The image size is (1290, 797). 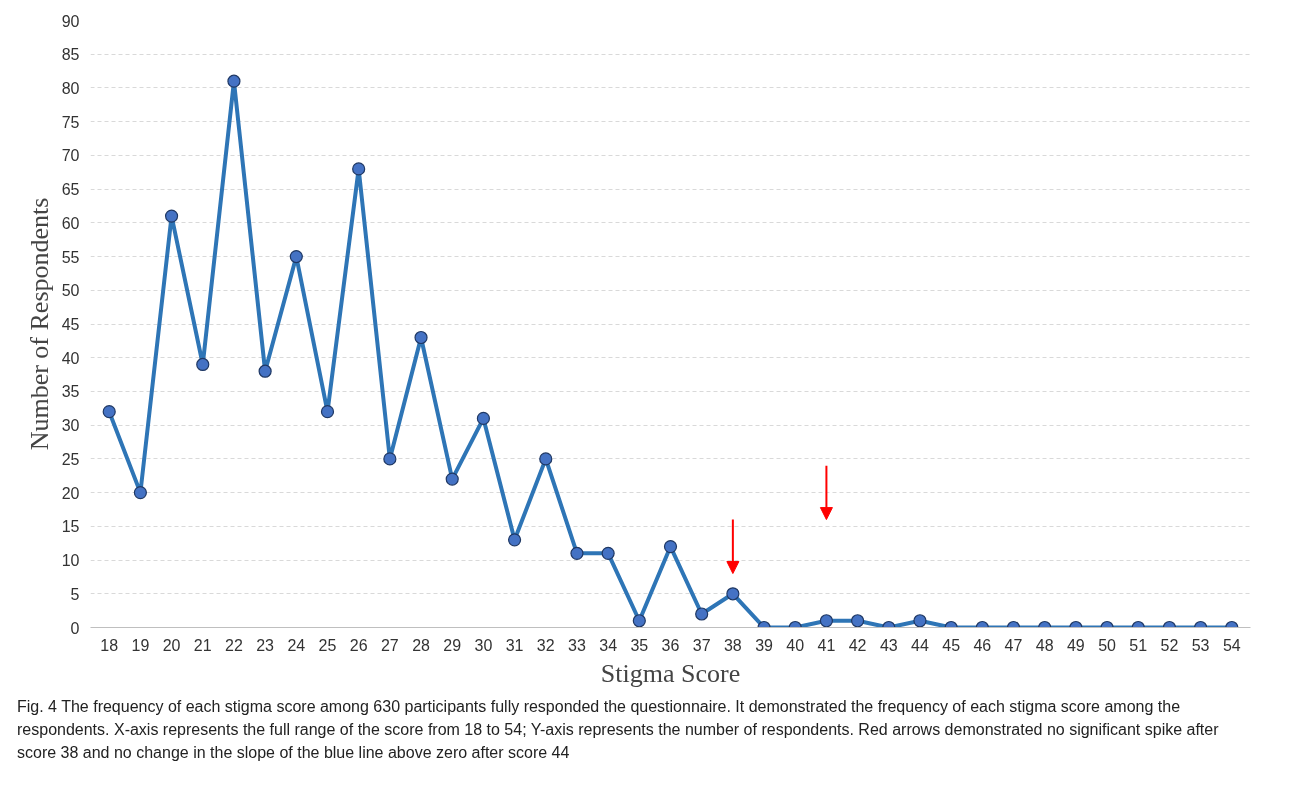 I want to click on x-tick-label: 32, so click(x=545, y=645).